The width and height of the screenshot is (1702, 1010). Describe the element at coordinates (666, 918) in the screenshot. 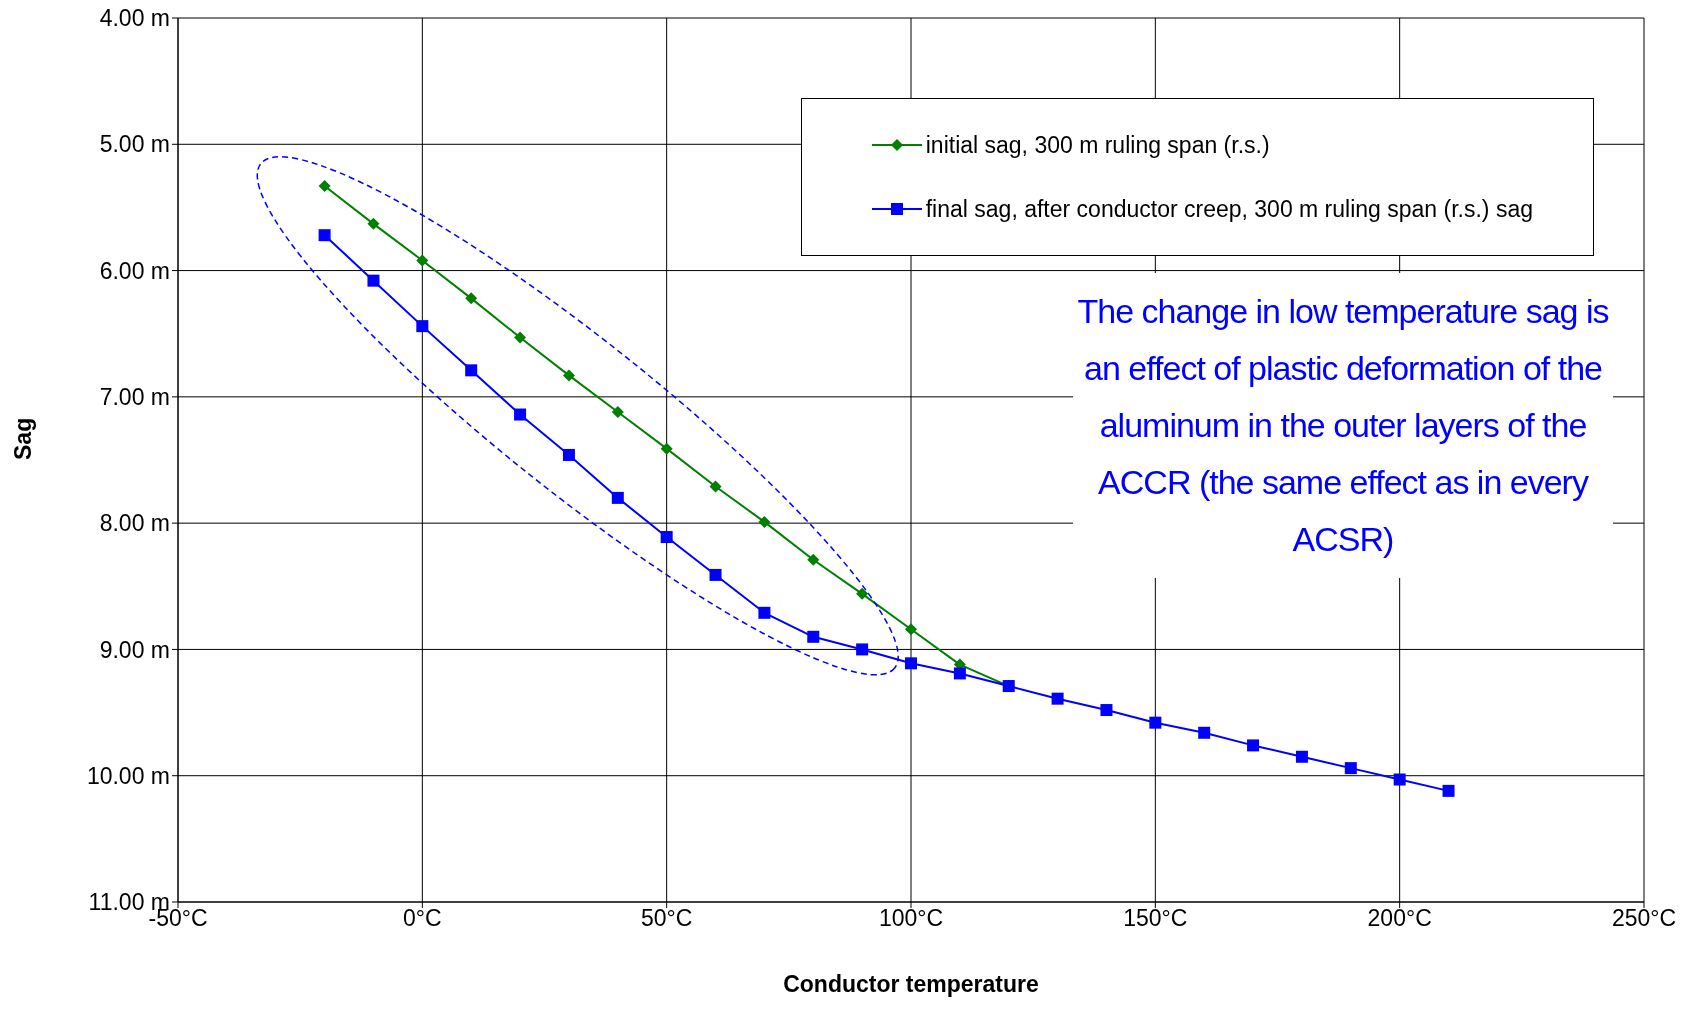

I see `x-tick-label: 50°C` at that location.